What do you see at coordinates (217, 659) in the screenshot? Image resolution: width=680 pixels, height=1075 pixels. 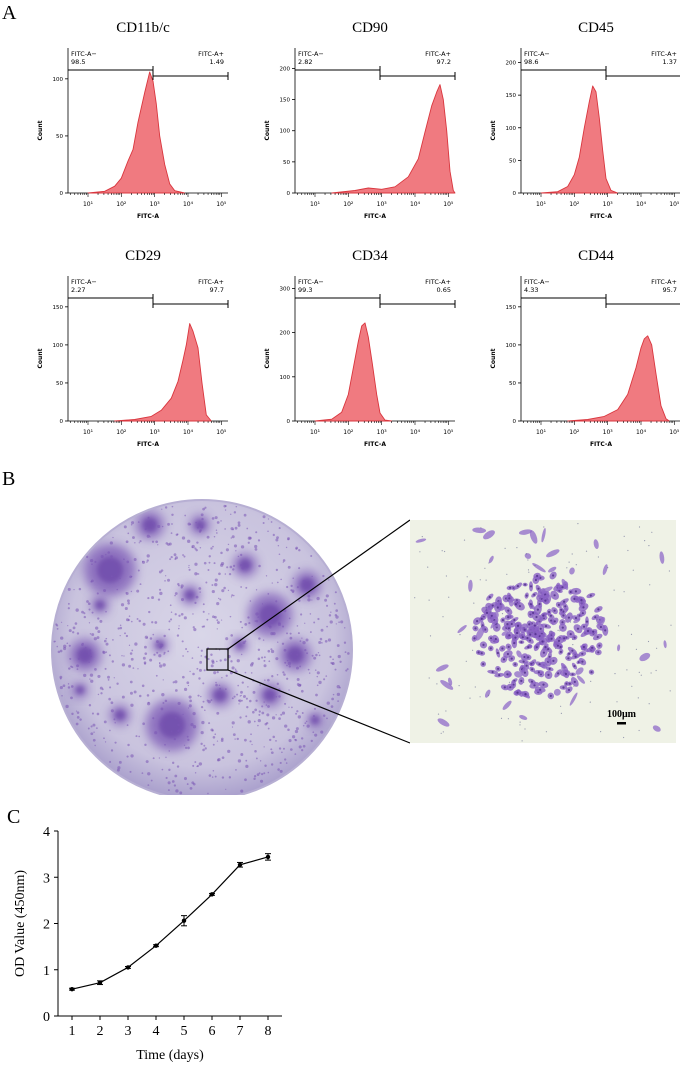 I see `zoom-region-box` at bounding box center [217, 659].